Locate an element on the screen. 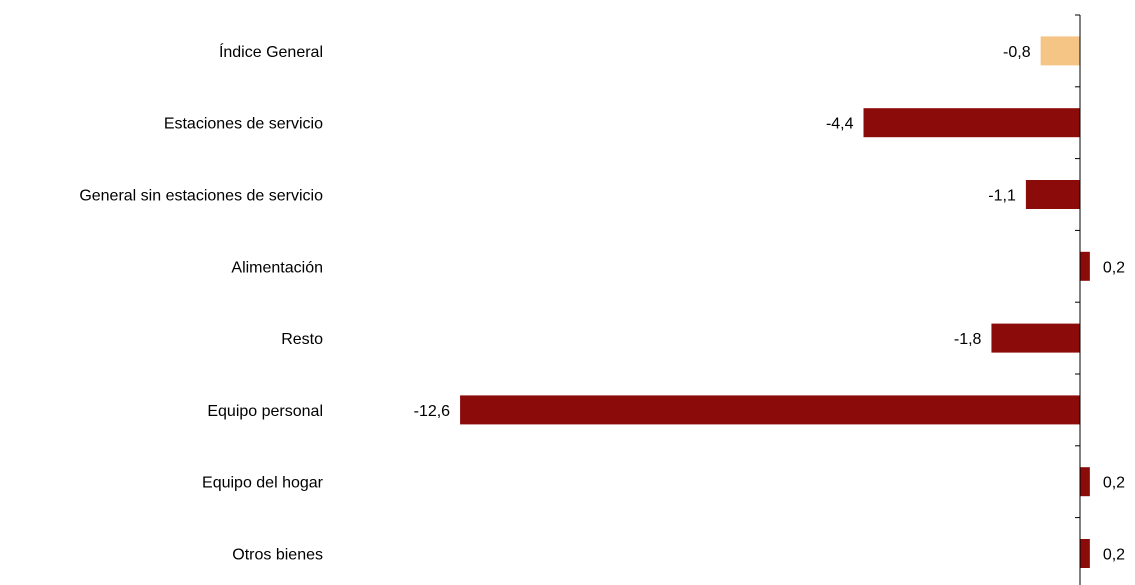  category-label: Índice General is located at coordinates (271, 51).